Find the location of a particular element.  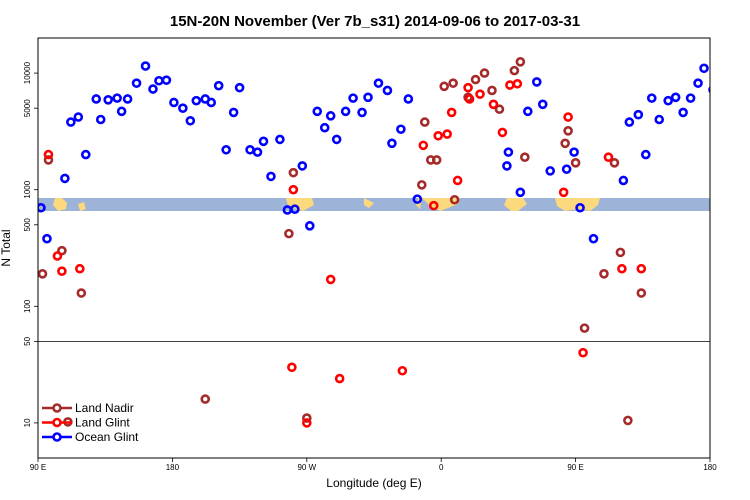

y-tick-label: 5000 is located at coordinates (27, 108).